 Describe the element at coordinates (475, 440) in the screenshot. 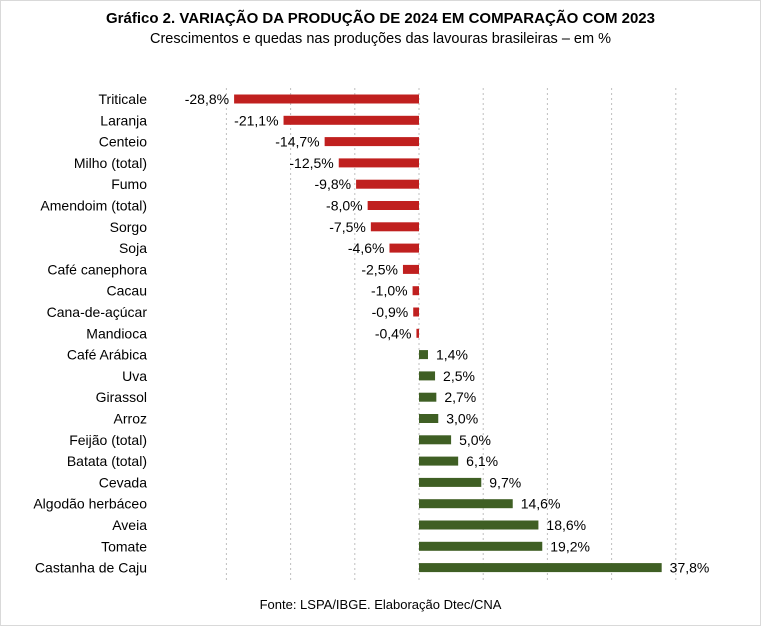

I see `value-label: 5,0%` at that location.